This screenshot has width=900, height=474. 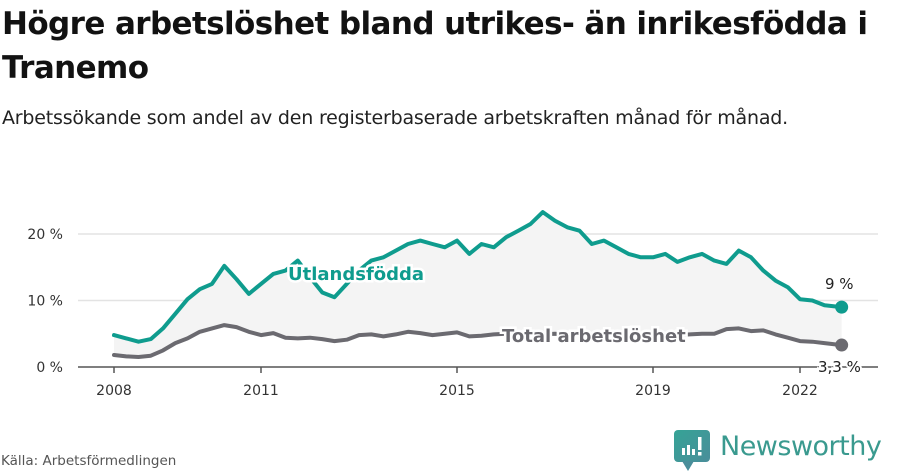 What do you see at coordinates (114, 391) in the screenshot?
I see `x-tick-label: 2008` at bounding box center [114, 391].